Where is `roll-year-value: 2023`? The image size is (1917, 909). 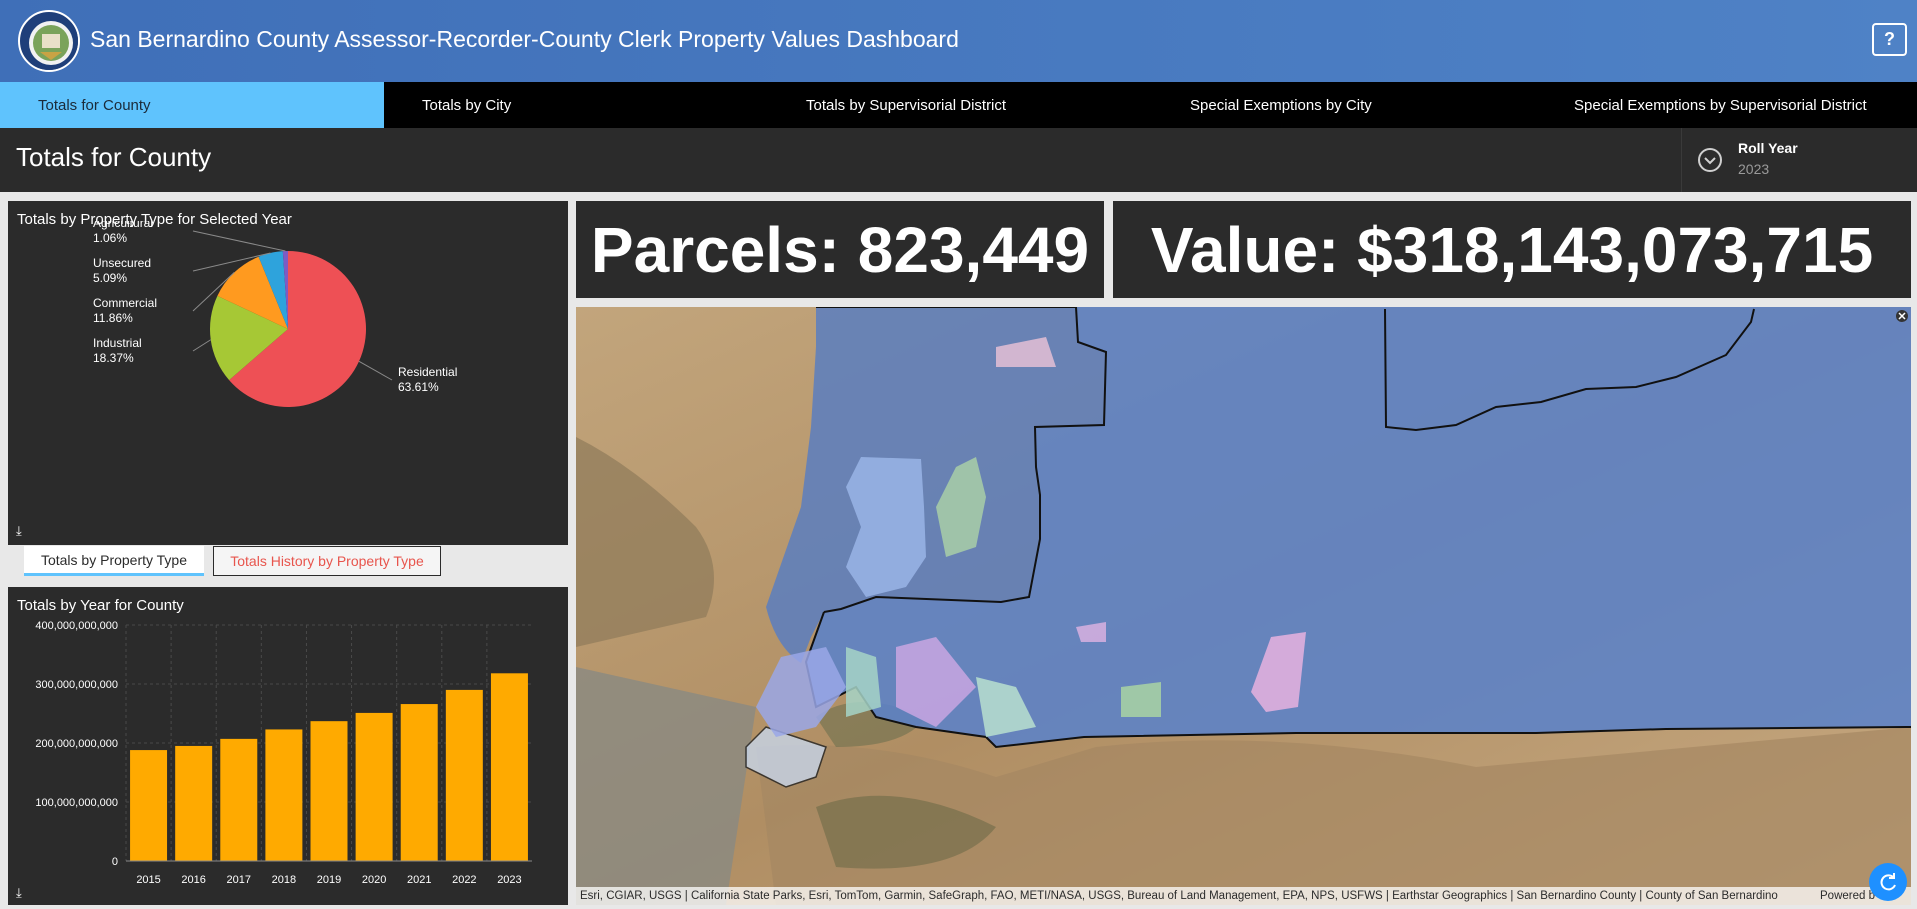
roll-year-value: 2023 is located at coordinates (1754, 169).